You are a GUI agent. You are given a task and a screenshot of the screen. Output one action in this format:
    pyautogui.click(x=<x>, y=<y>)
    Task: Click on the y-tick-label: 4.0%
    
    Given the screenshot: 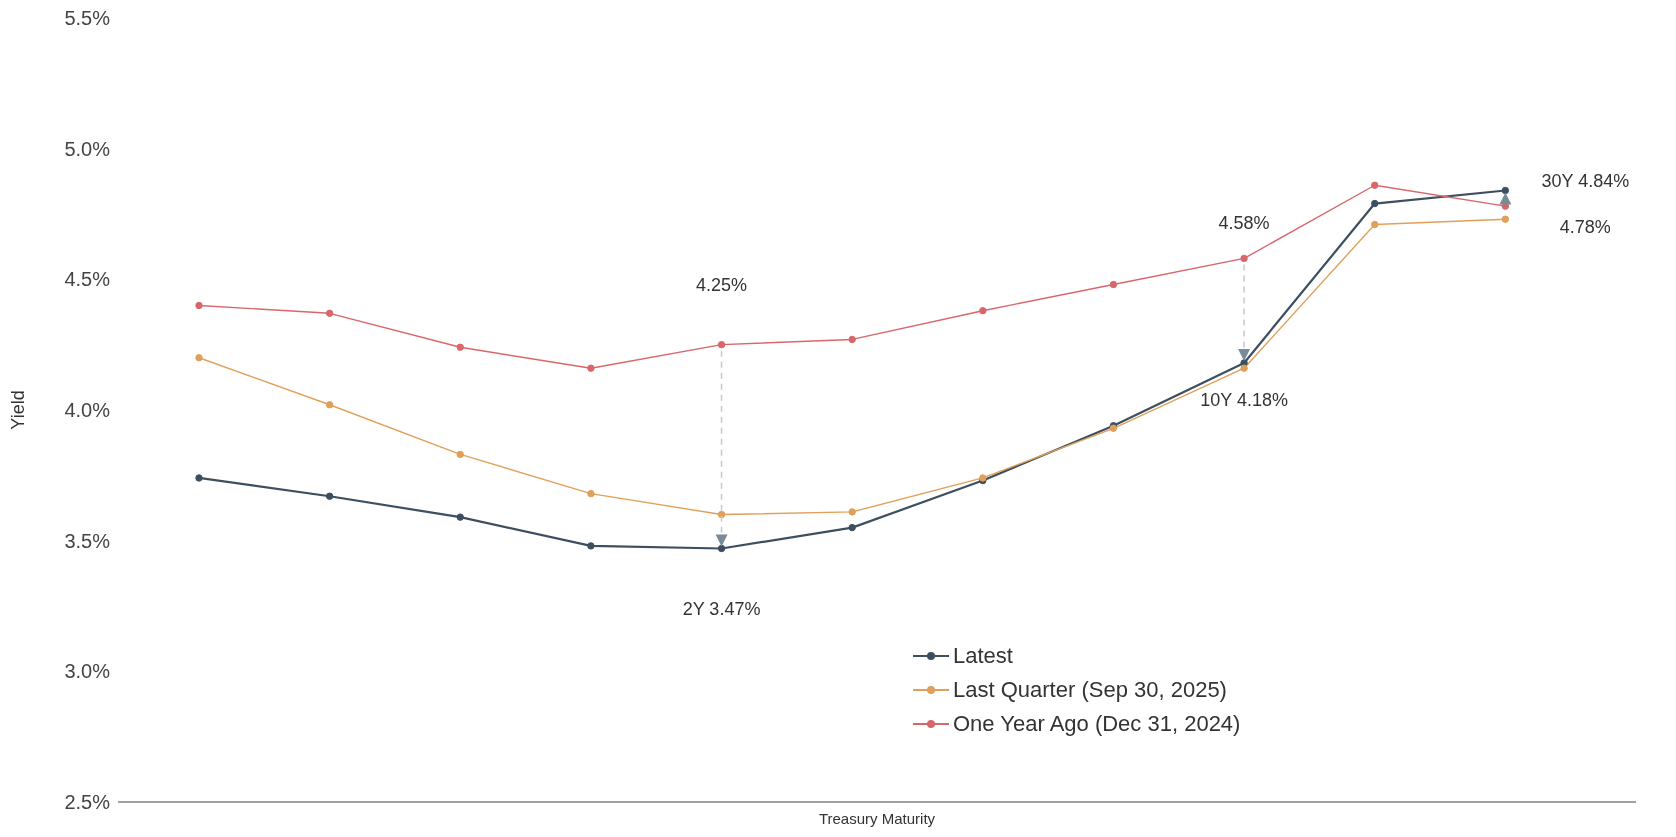 What is the action you would take?
    pyautogui.click(x=87, y=410)
    